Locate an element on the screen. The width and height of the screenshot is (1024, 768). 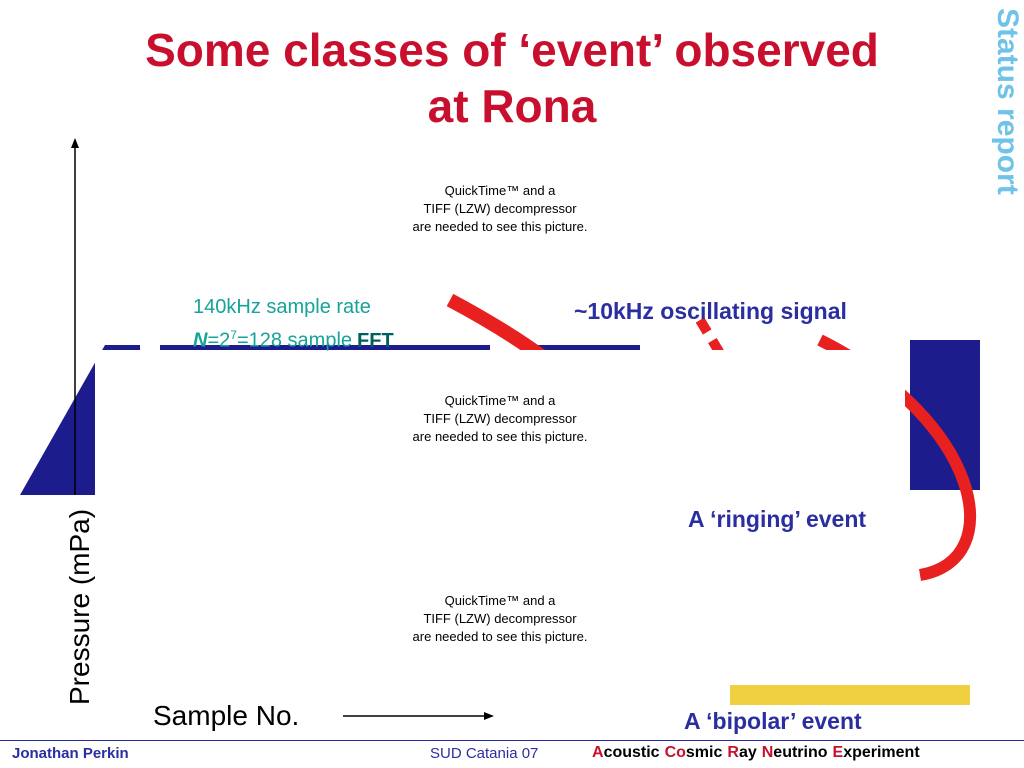
note: N=27=128 sample FFT is located at coordinates (293, 340).